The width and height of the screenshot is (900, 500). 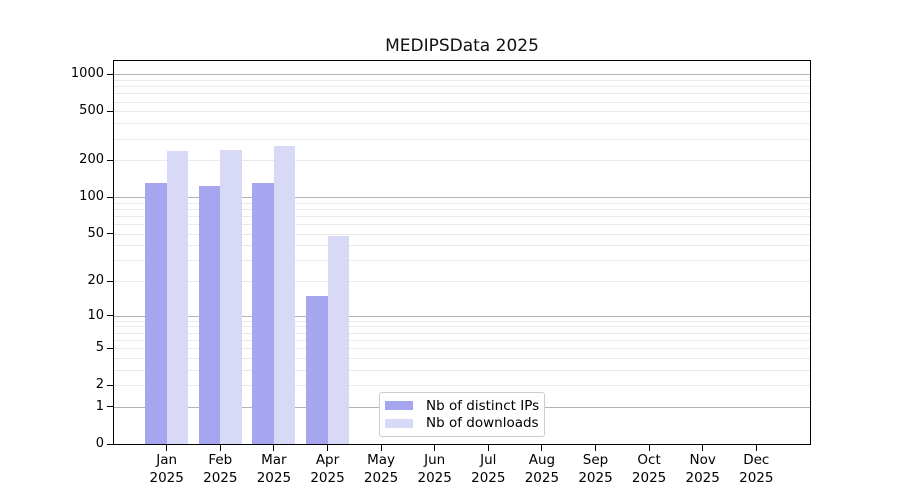 I want to click on x-tick-label: Nov 2025, so click(x=703, y=469).